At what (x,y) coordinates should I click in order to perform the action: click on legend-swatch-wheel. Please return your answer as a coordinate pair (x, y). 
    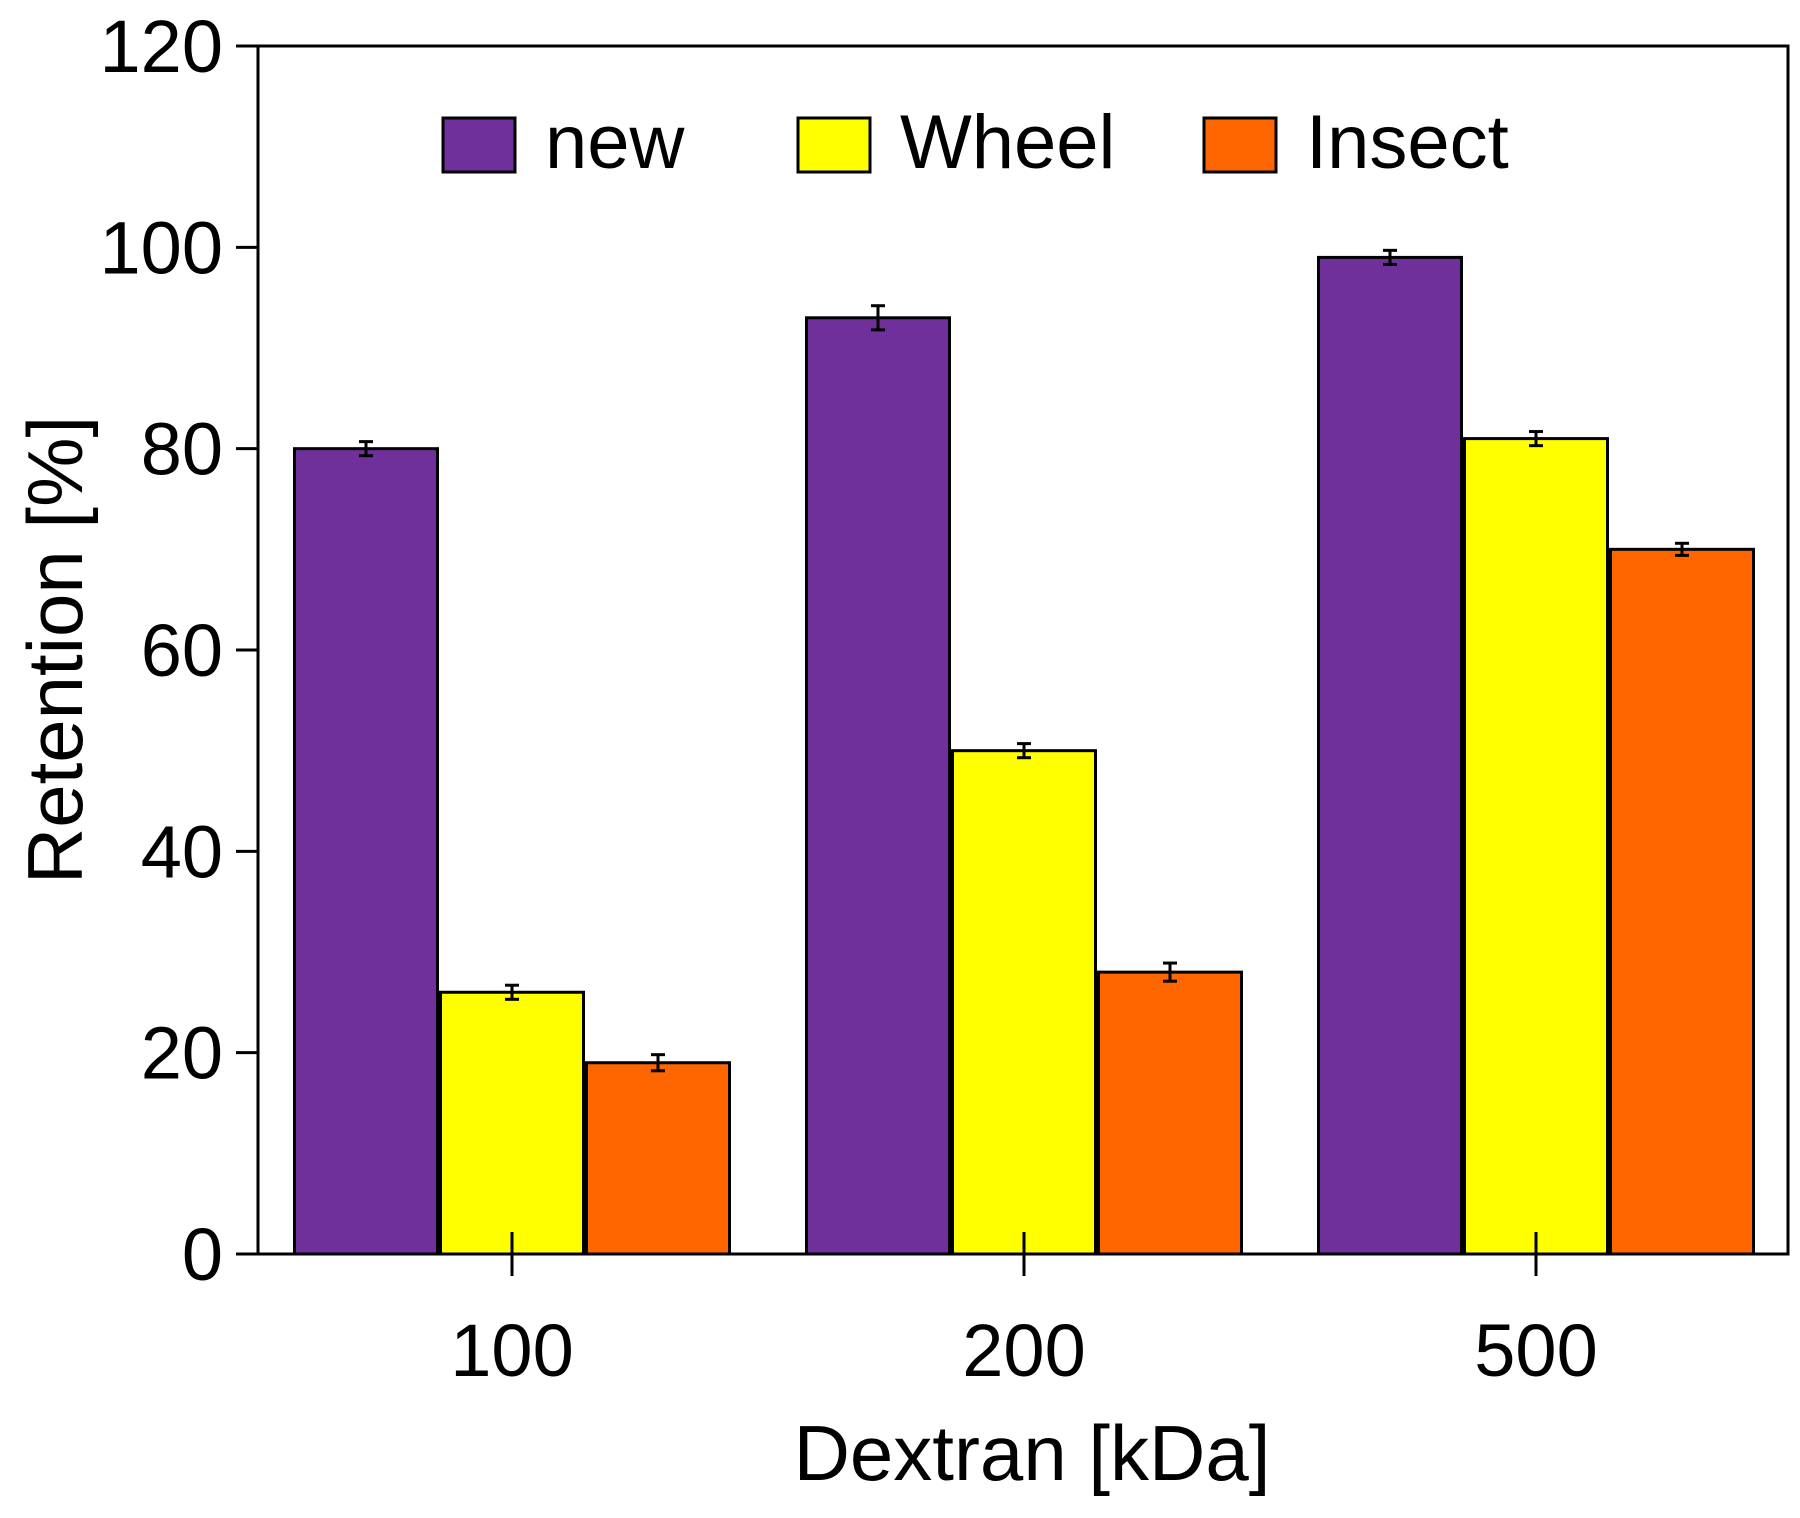
    Looking at the image, I should click on (834, 145).